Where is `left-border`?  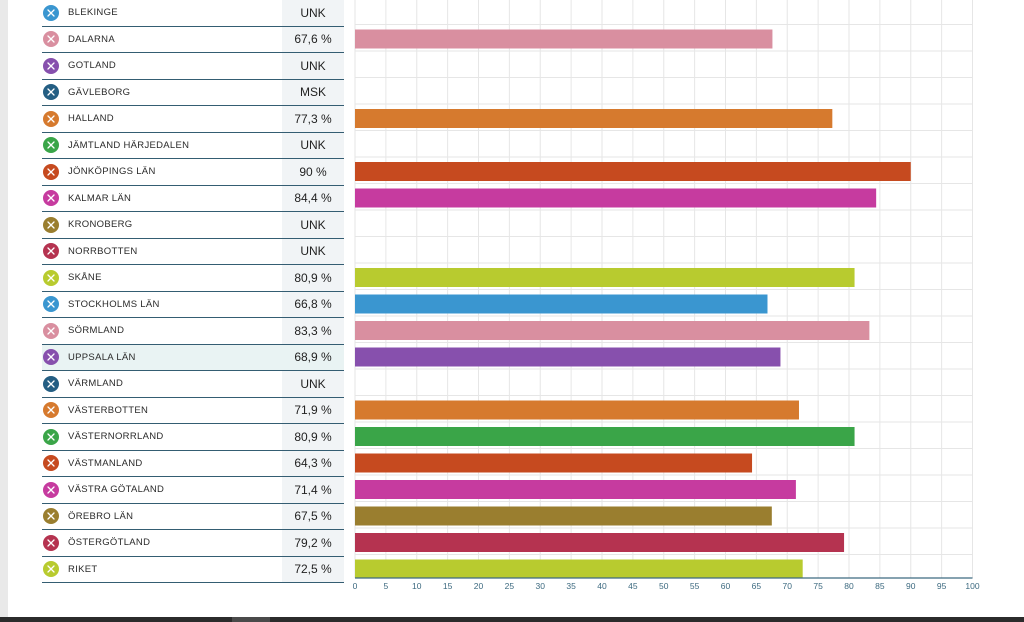
left-border is located at coordinates (4, 311).